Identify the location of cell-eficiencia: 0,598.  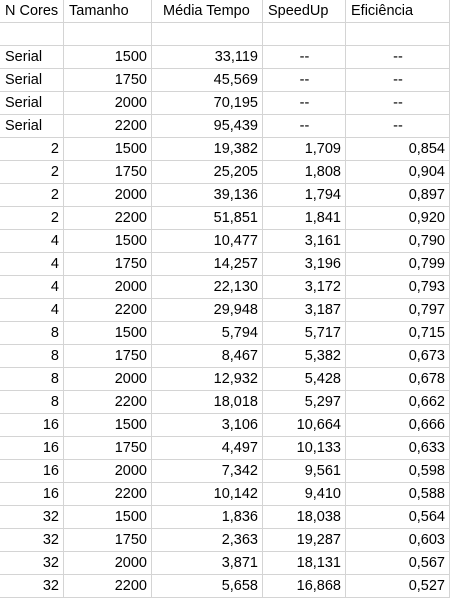
(397, 471).